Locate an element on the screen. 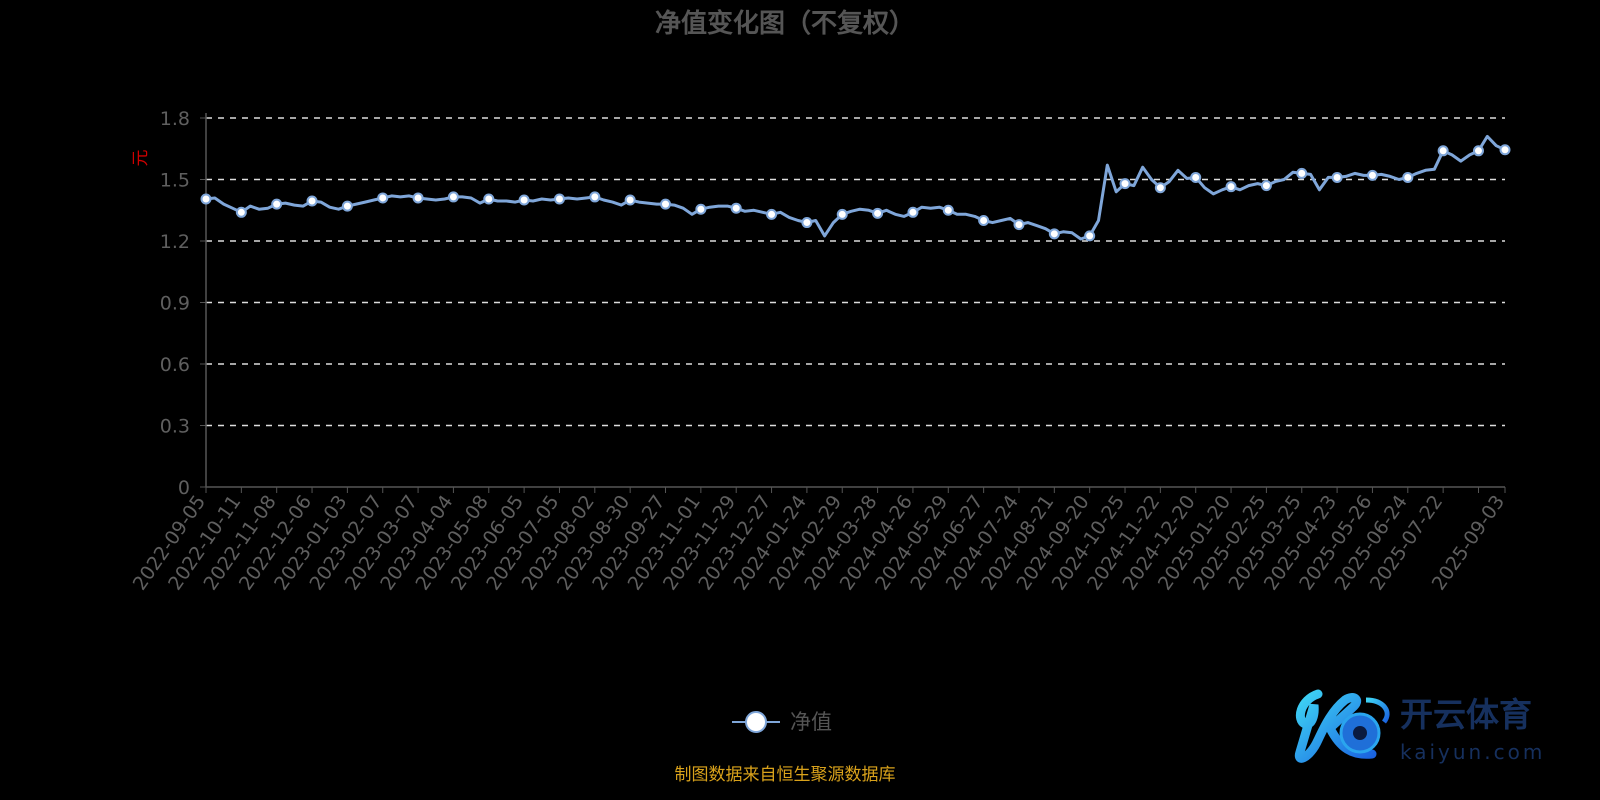 The height and width of the screenshot is (800, 1600). series-nav is located at coordinates (855, 188).